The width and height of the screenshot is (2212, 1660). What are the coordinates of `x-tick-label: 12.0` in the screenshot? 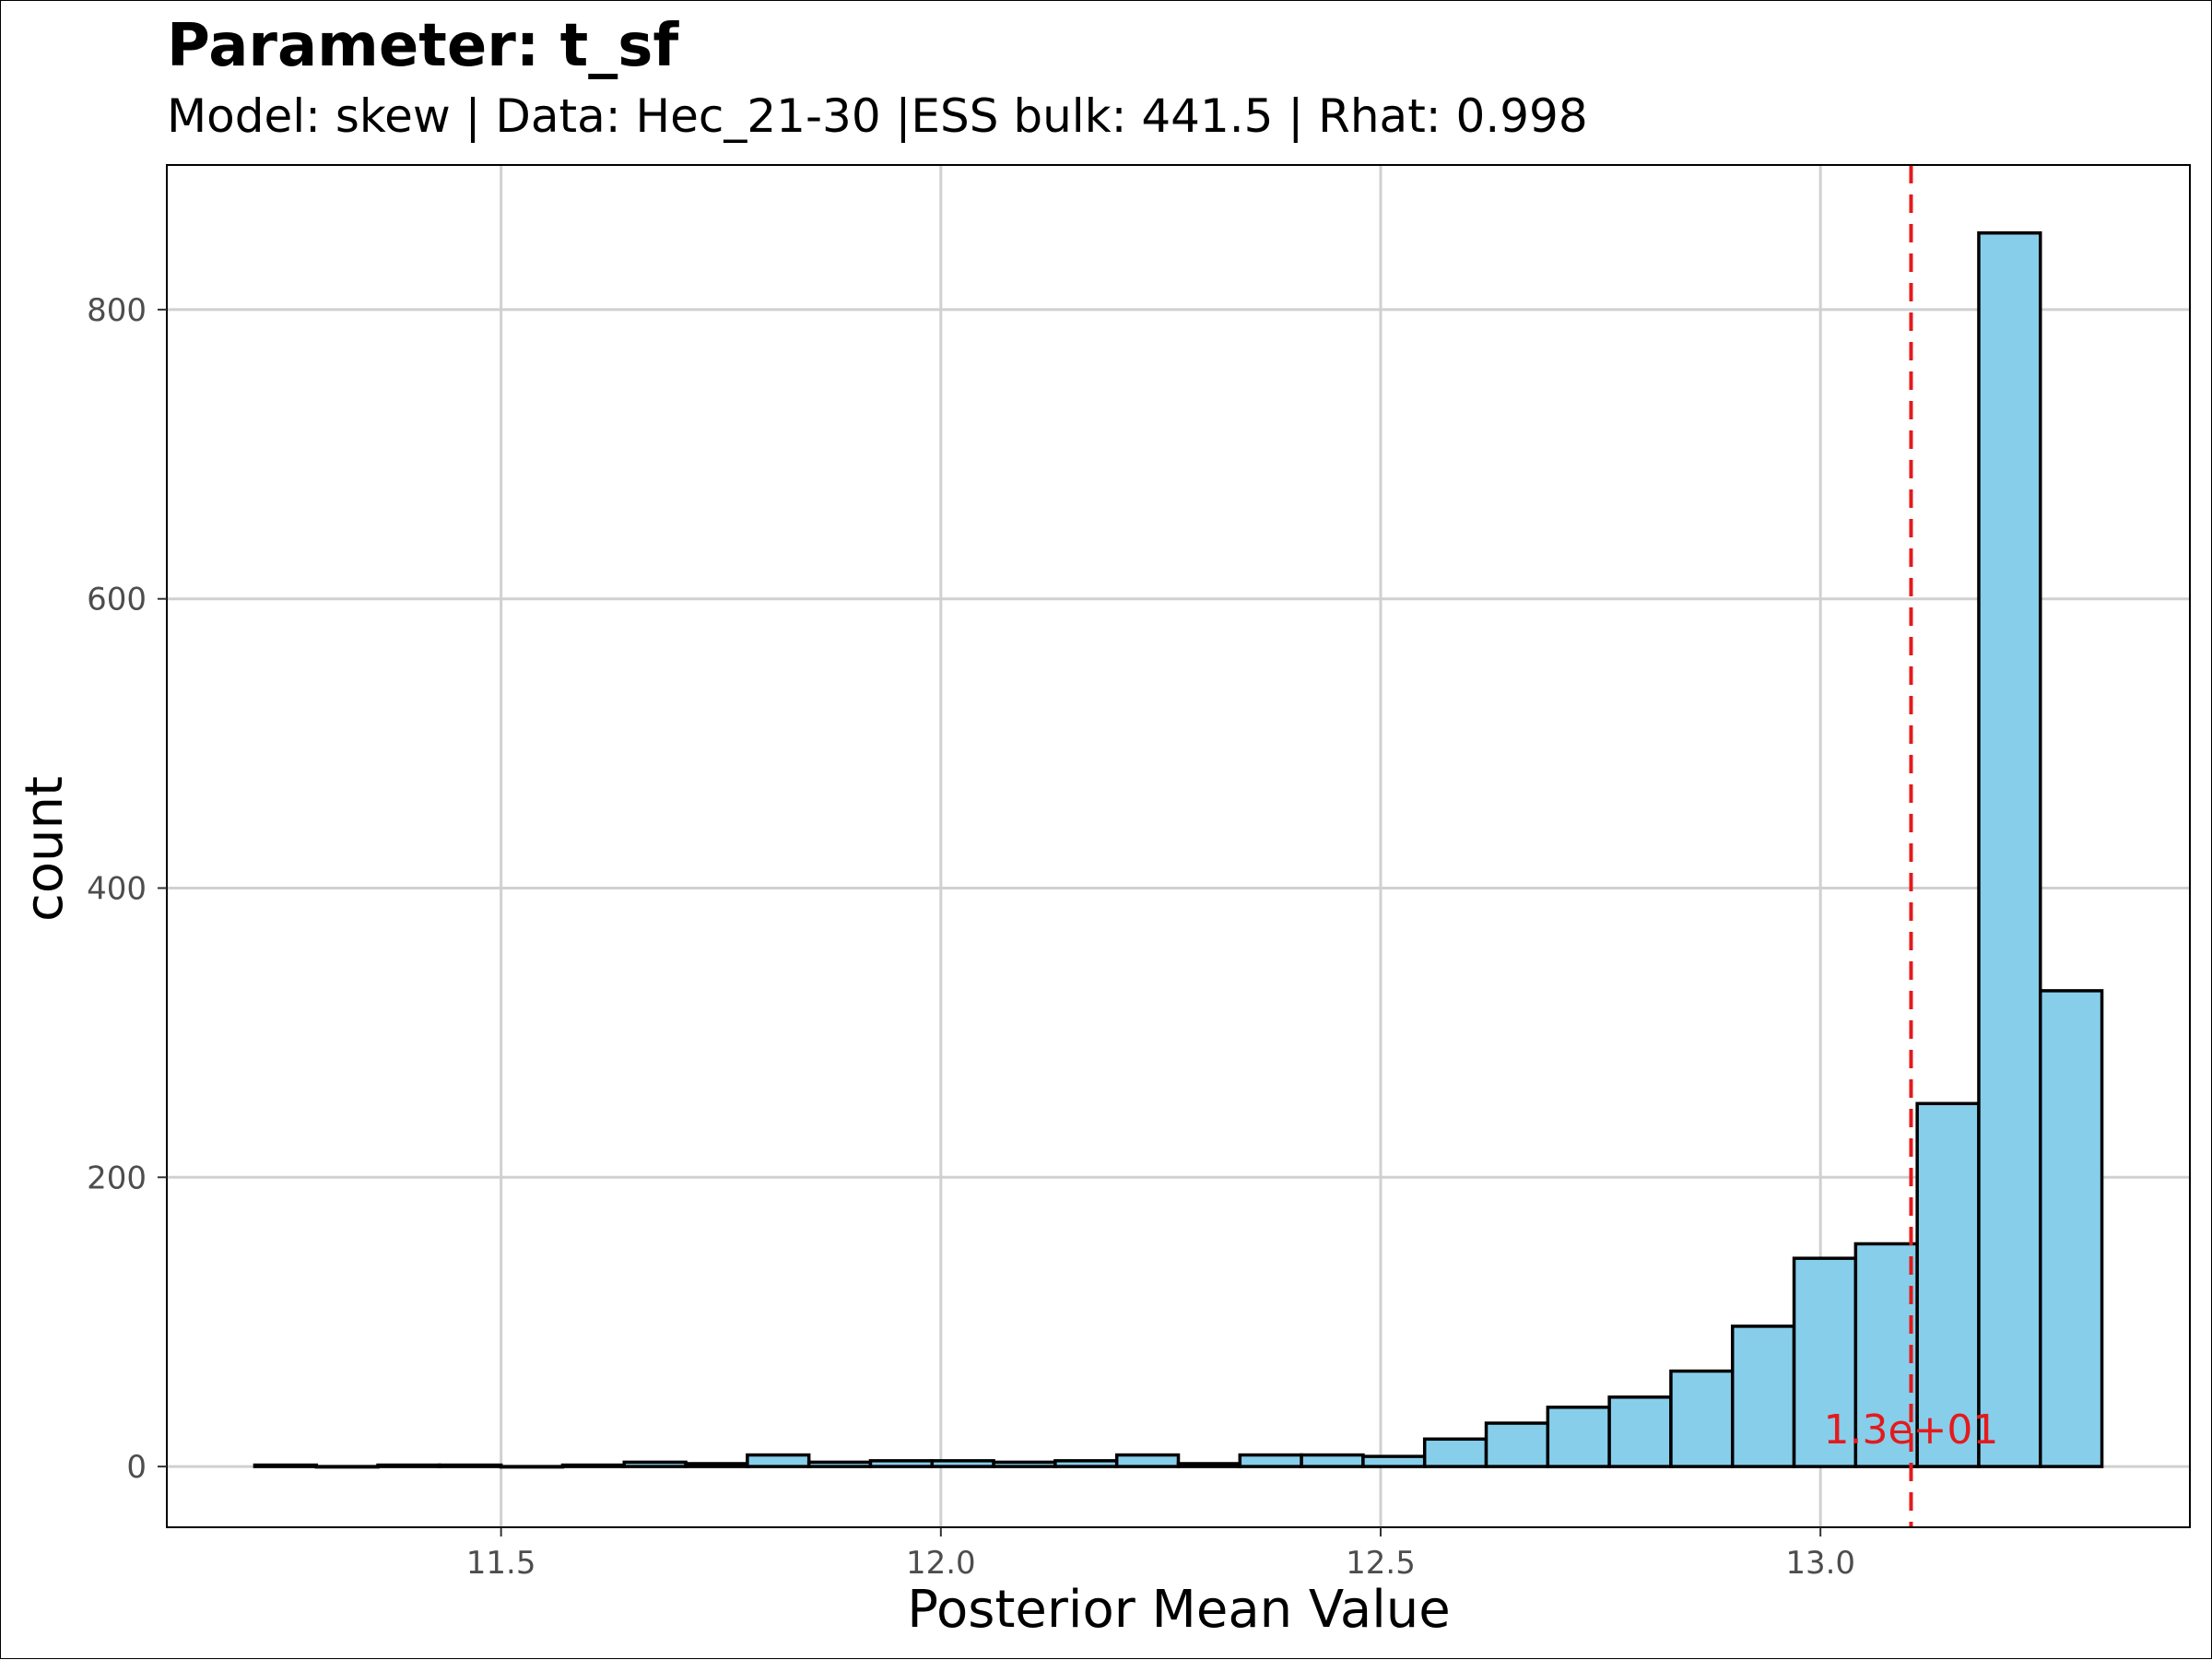 It's located at (941, 1563).